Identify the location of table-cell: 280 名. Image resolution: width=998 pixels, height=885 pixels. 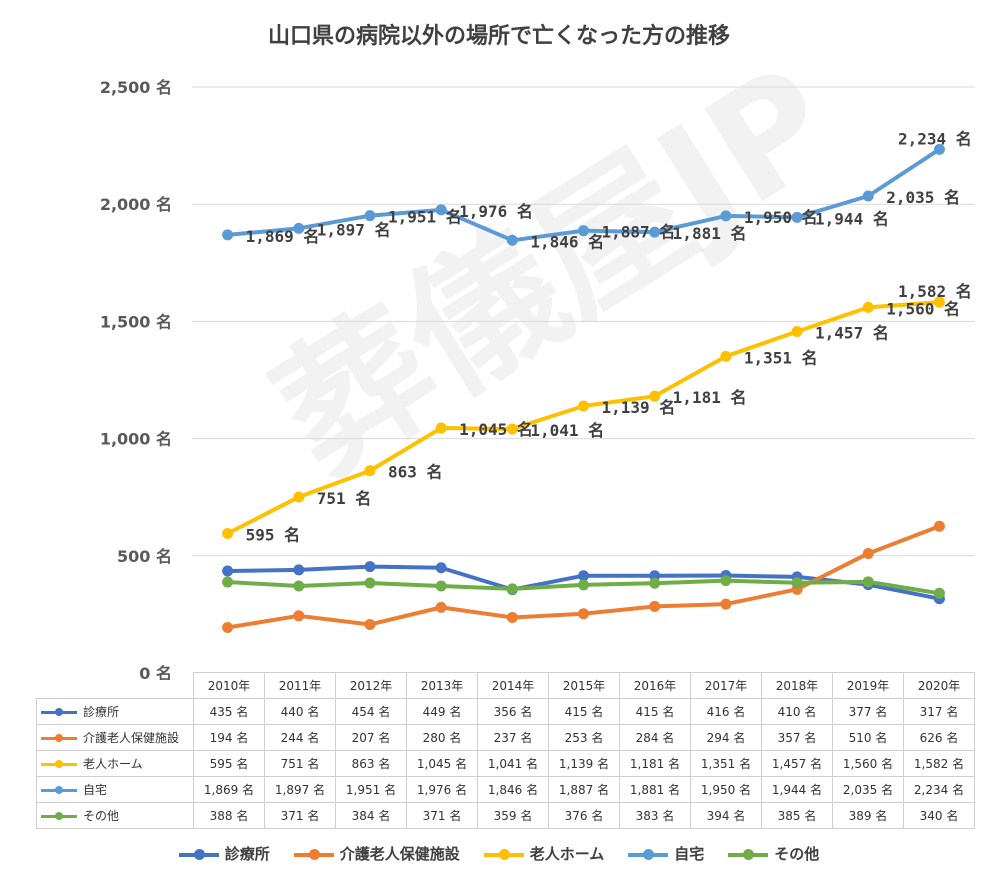
(442, 737).